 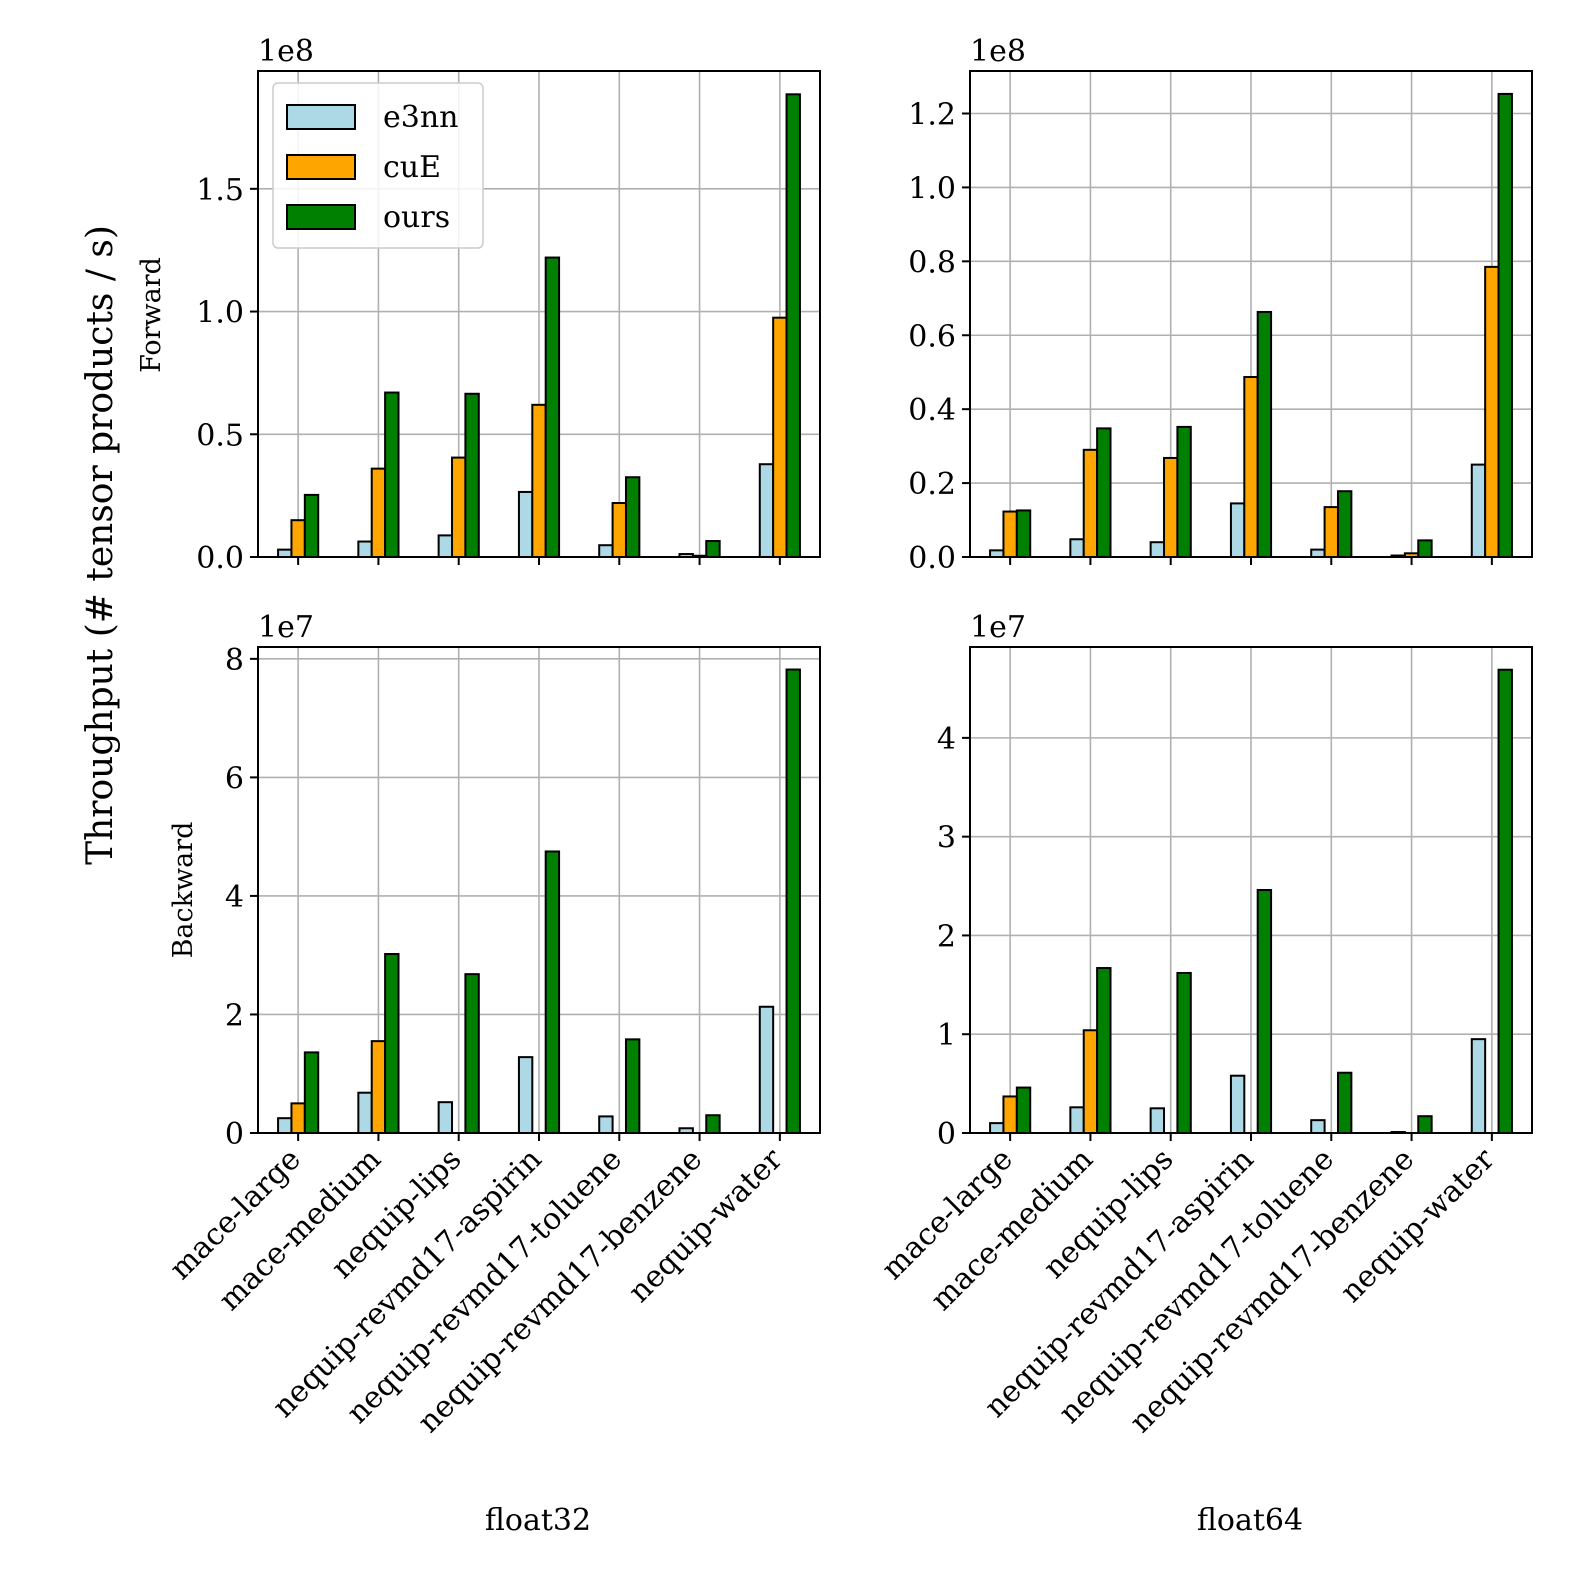 What do you see at coordinates (183, 890) in the screenshot?
I see `row-label-backward: Backward` at bounding box center [183, 890].